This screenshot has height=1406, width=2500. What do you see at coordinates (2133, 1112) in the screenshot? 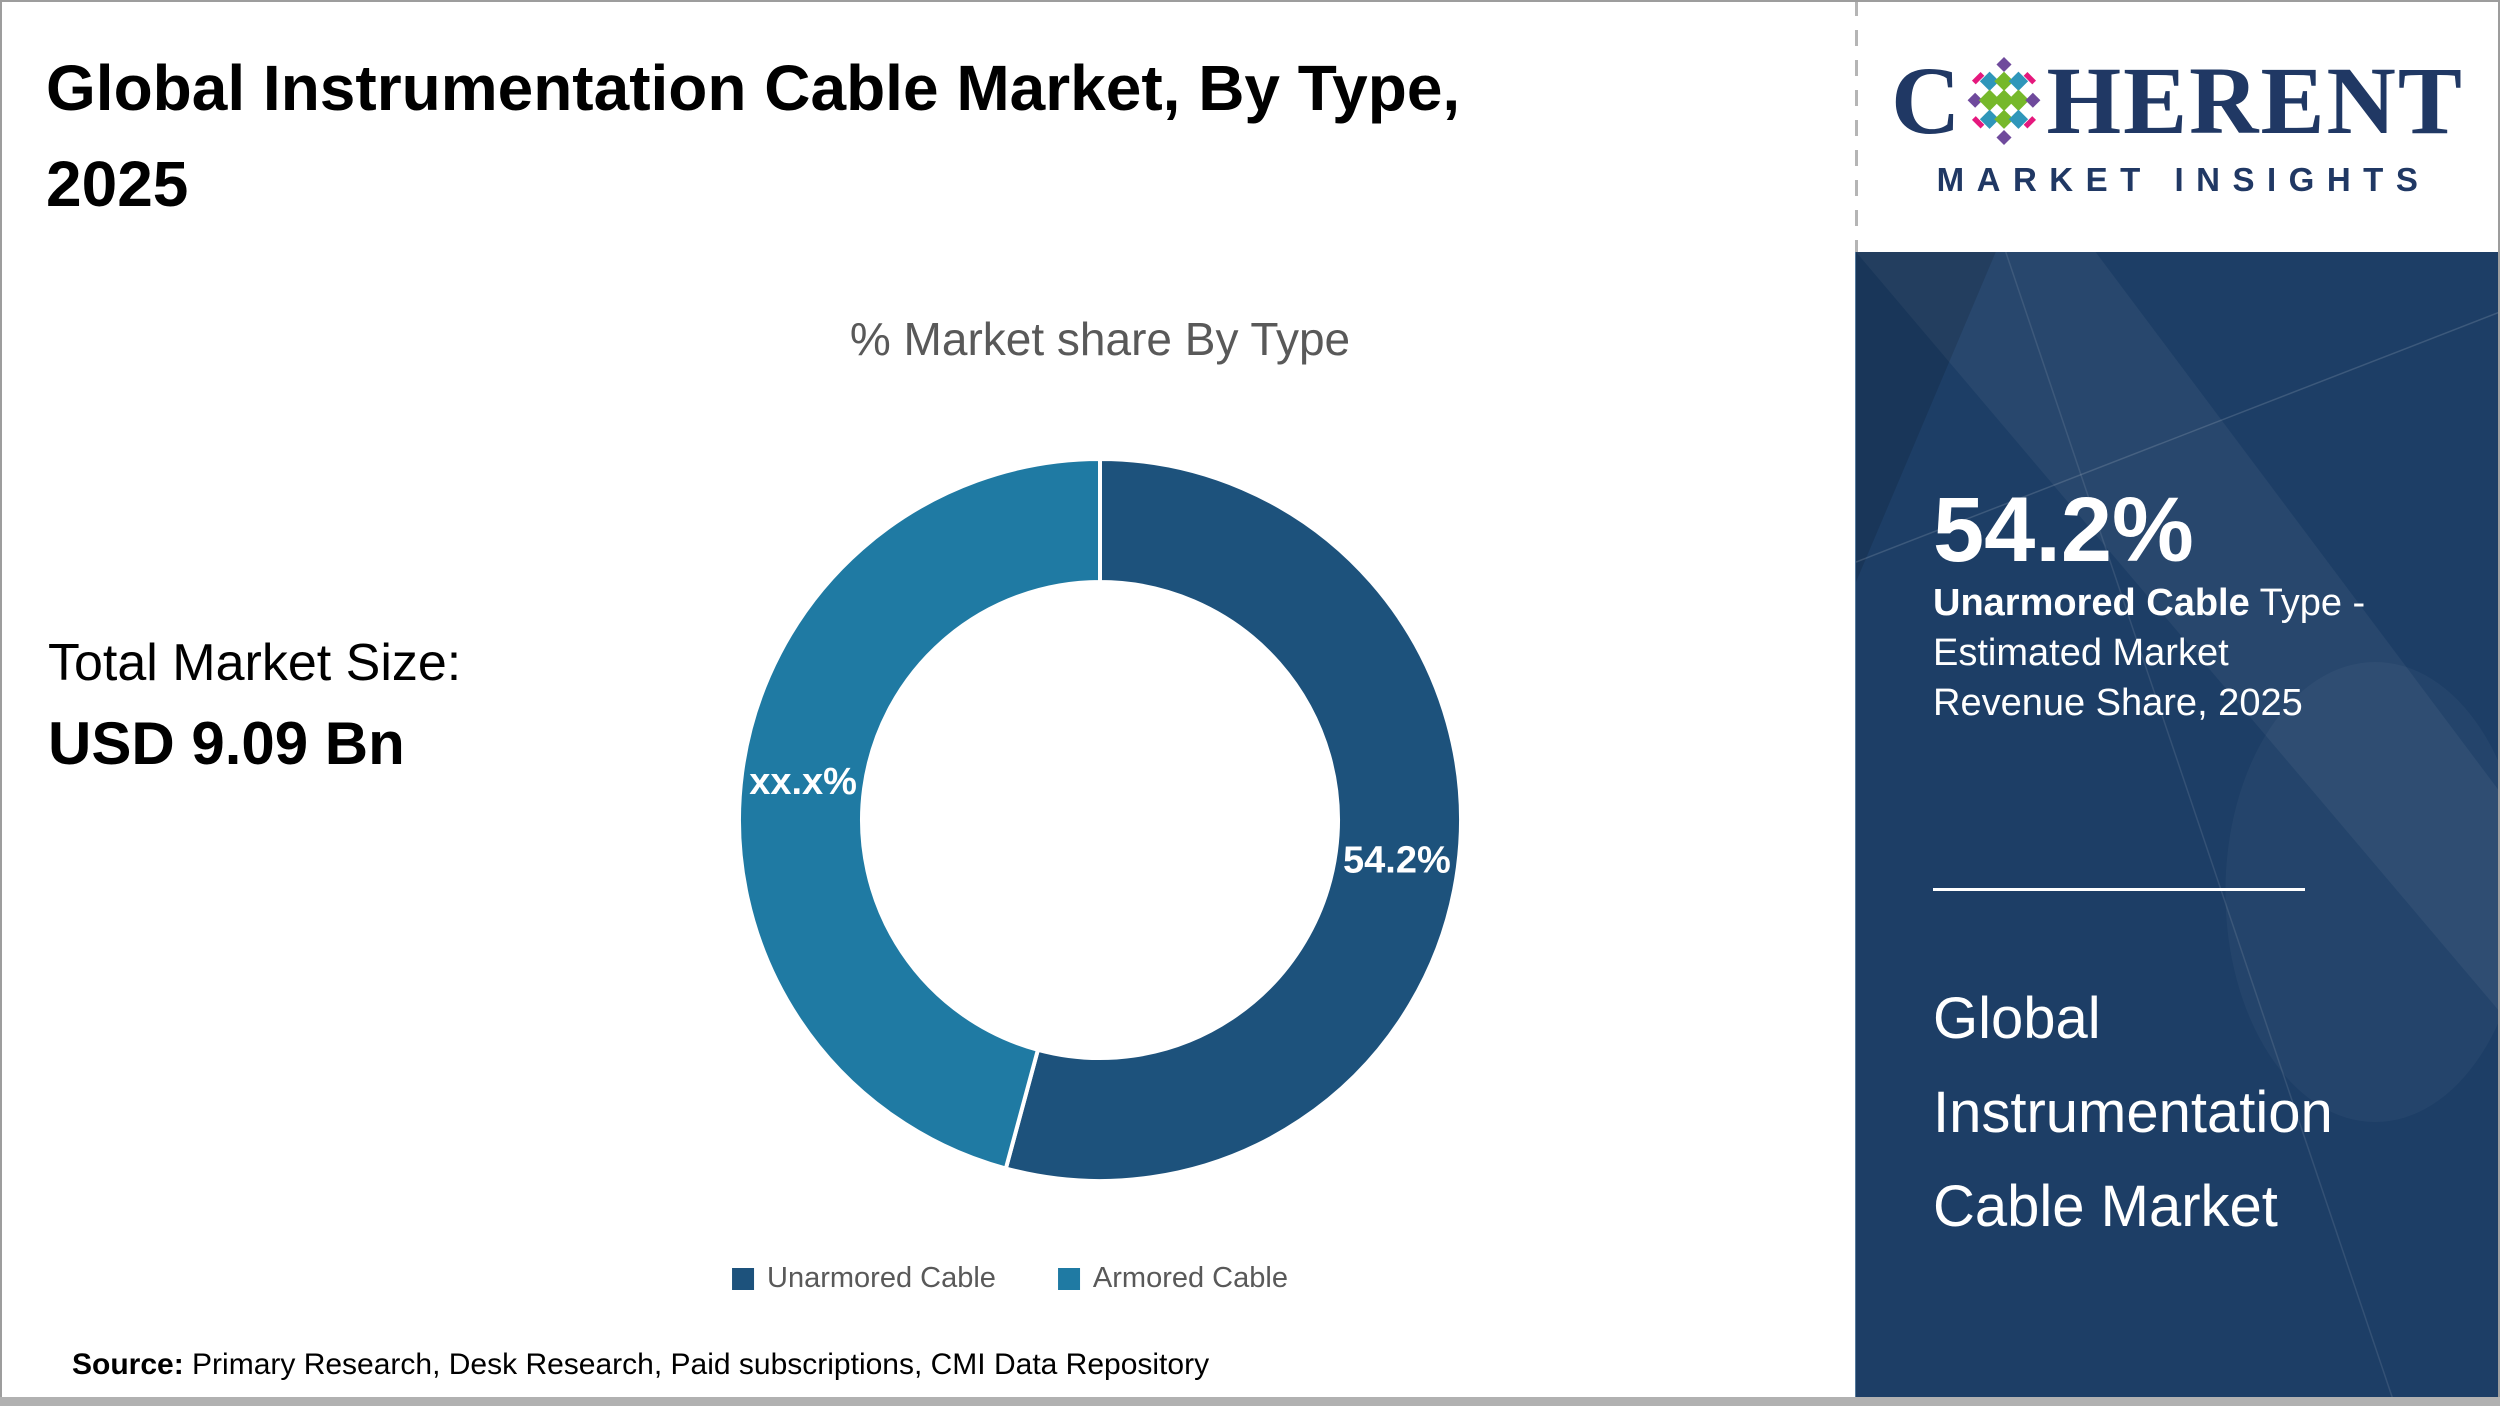
I see `sidebar-market-name: Global Instrumentation Cable Market` at bounding box center [2133, 1112].